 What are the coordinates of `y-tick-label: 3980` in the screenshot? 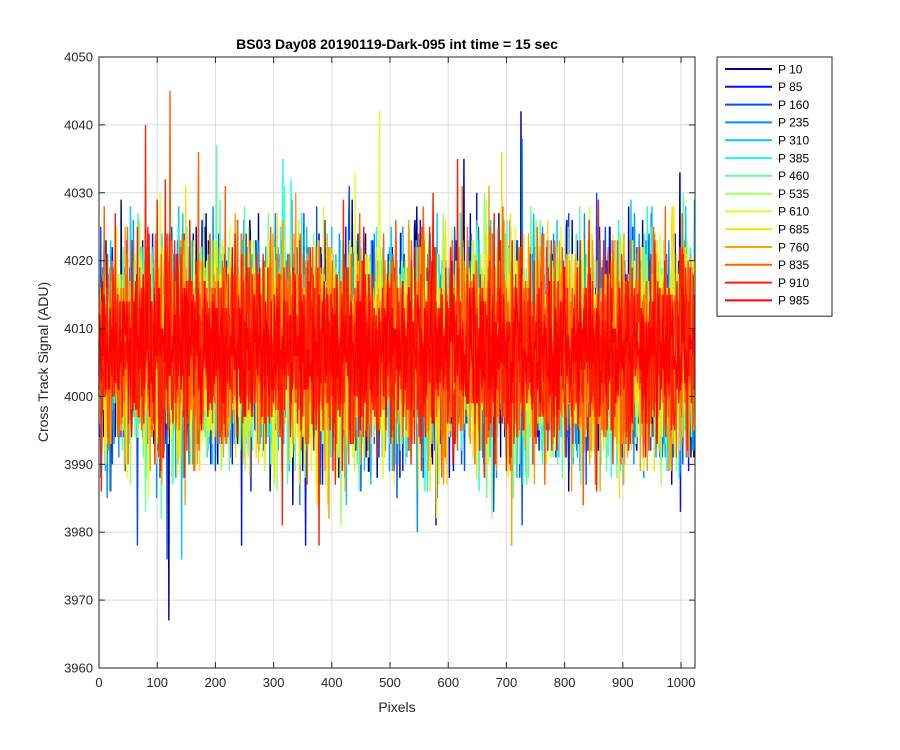 It's located at (78, 532).